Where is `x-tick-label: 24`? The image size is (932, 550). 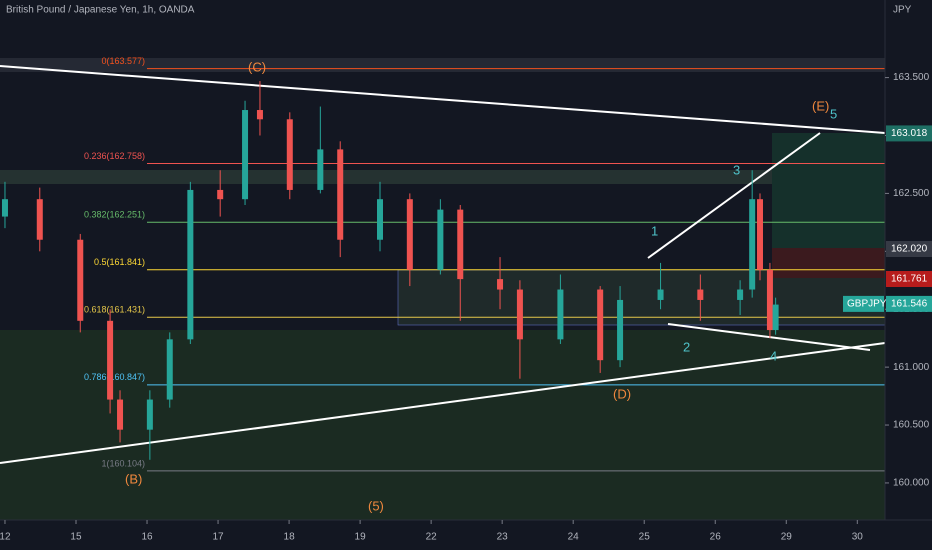 x-tick-label: 24 is located at coordinates (574, 537).